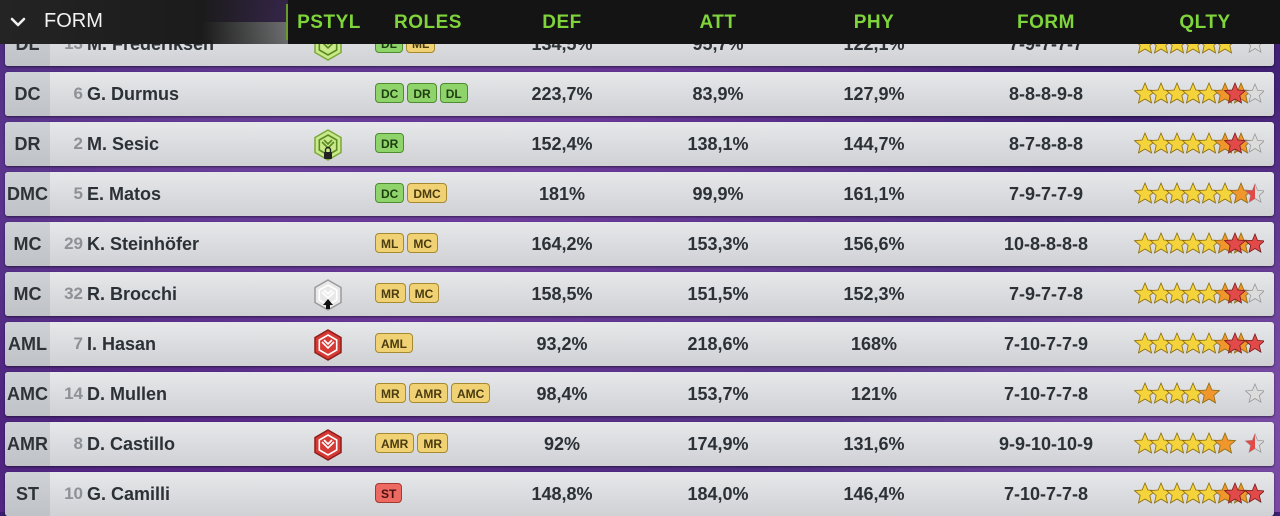 Image resolution: width=1280 pixels, height=516 pixels. Describe the element at coordinates (453, 93) in the screenshot. I see `role-badge: DL` at that location.